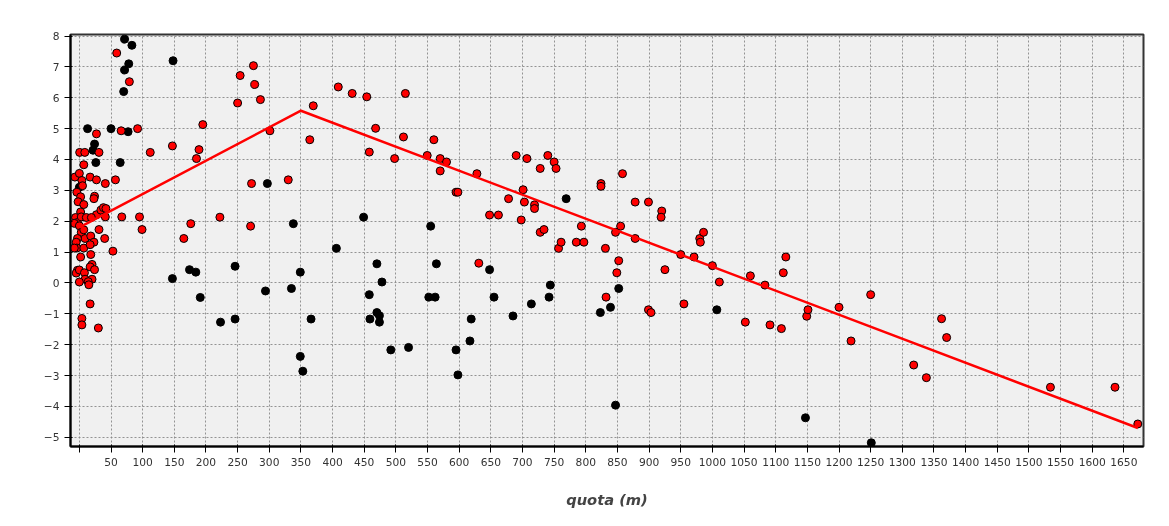 This screenshot has height=526, width=1169. What do you see at coordinates (174, 462) in the screenshot?
I see `x-tick-label: 150` at bounding box center [174, 462].